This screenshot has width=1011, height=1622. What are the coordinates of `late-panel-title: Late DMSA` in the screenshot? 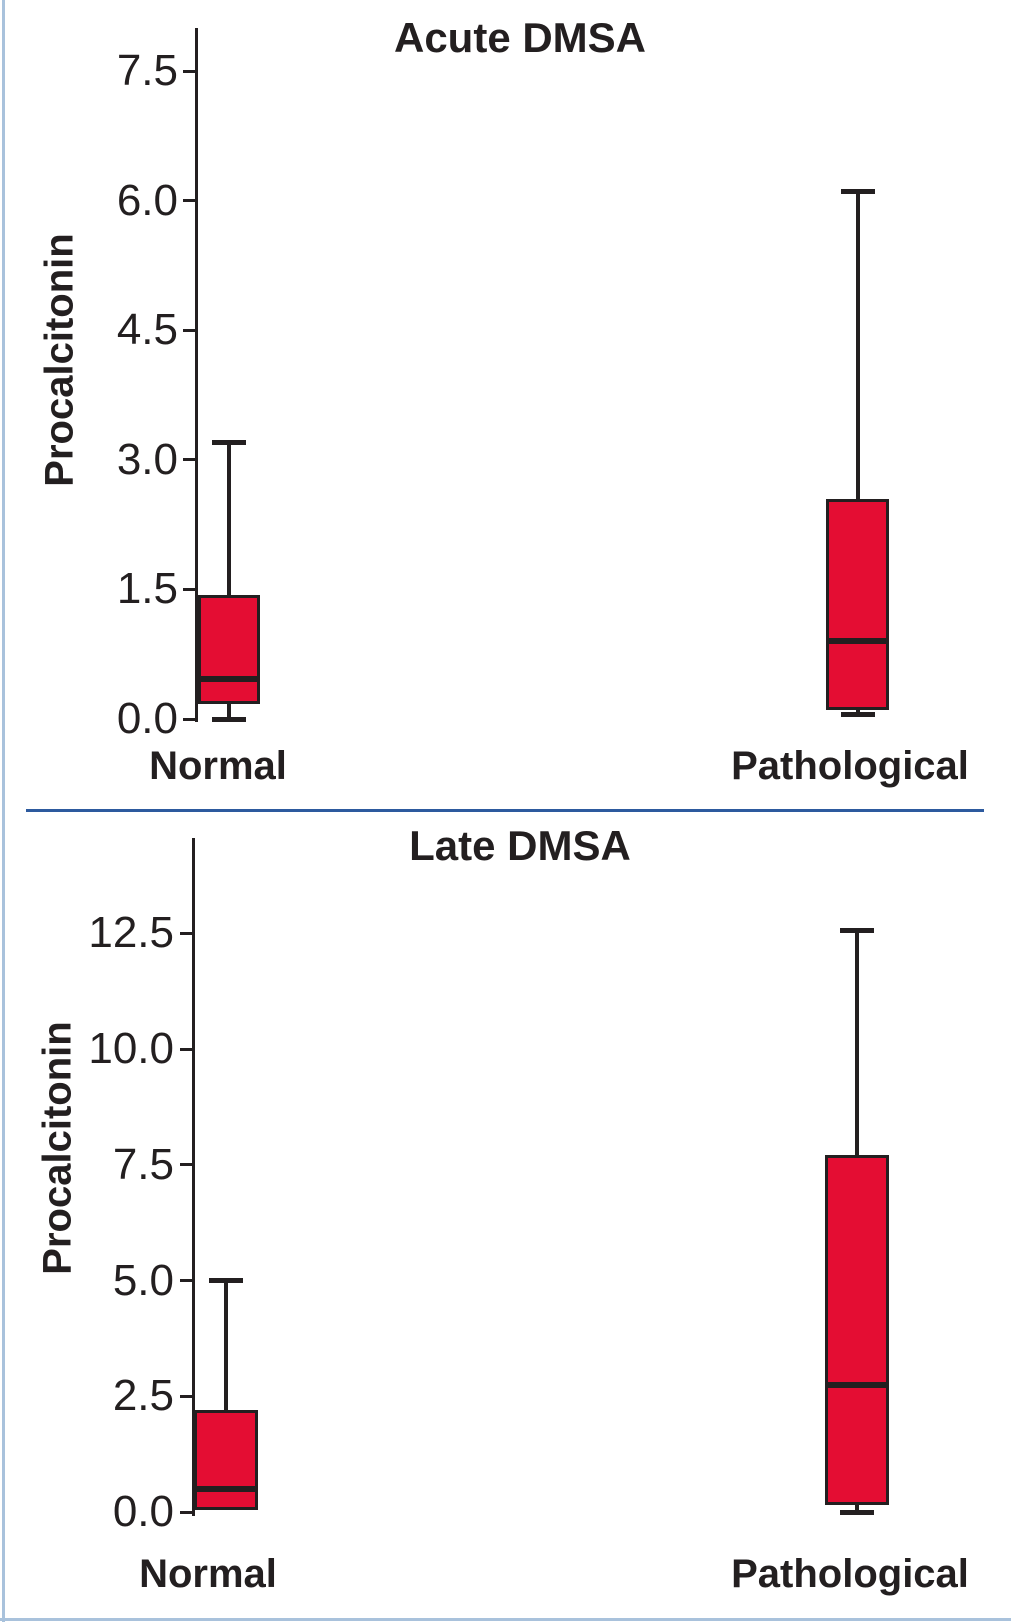 It's located at (520, 845).